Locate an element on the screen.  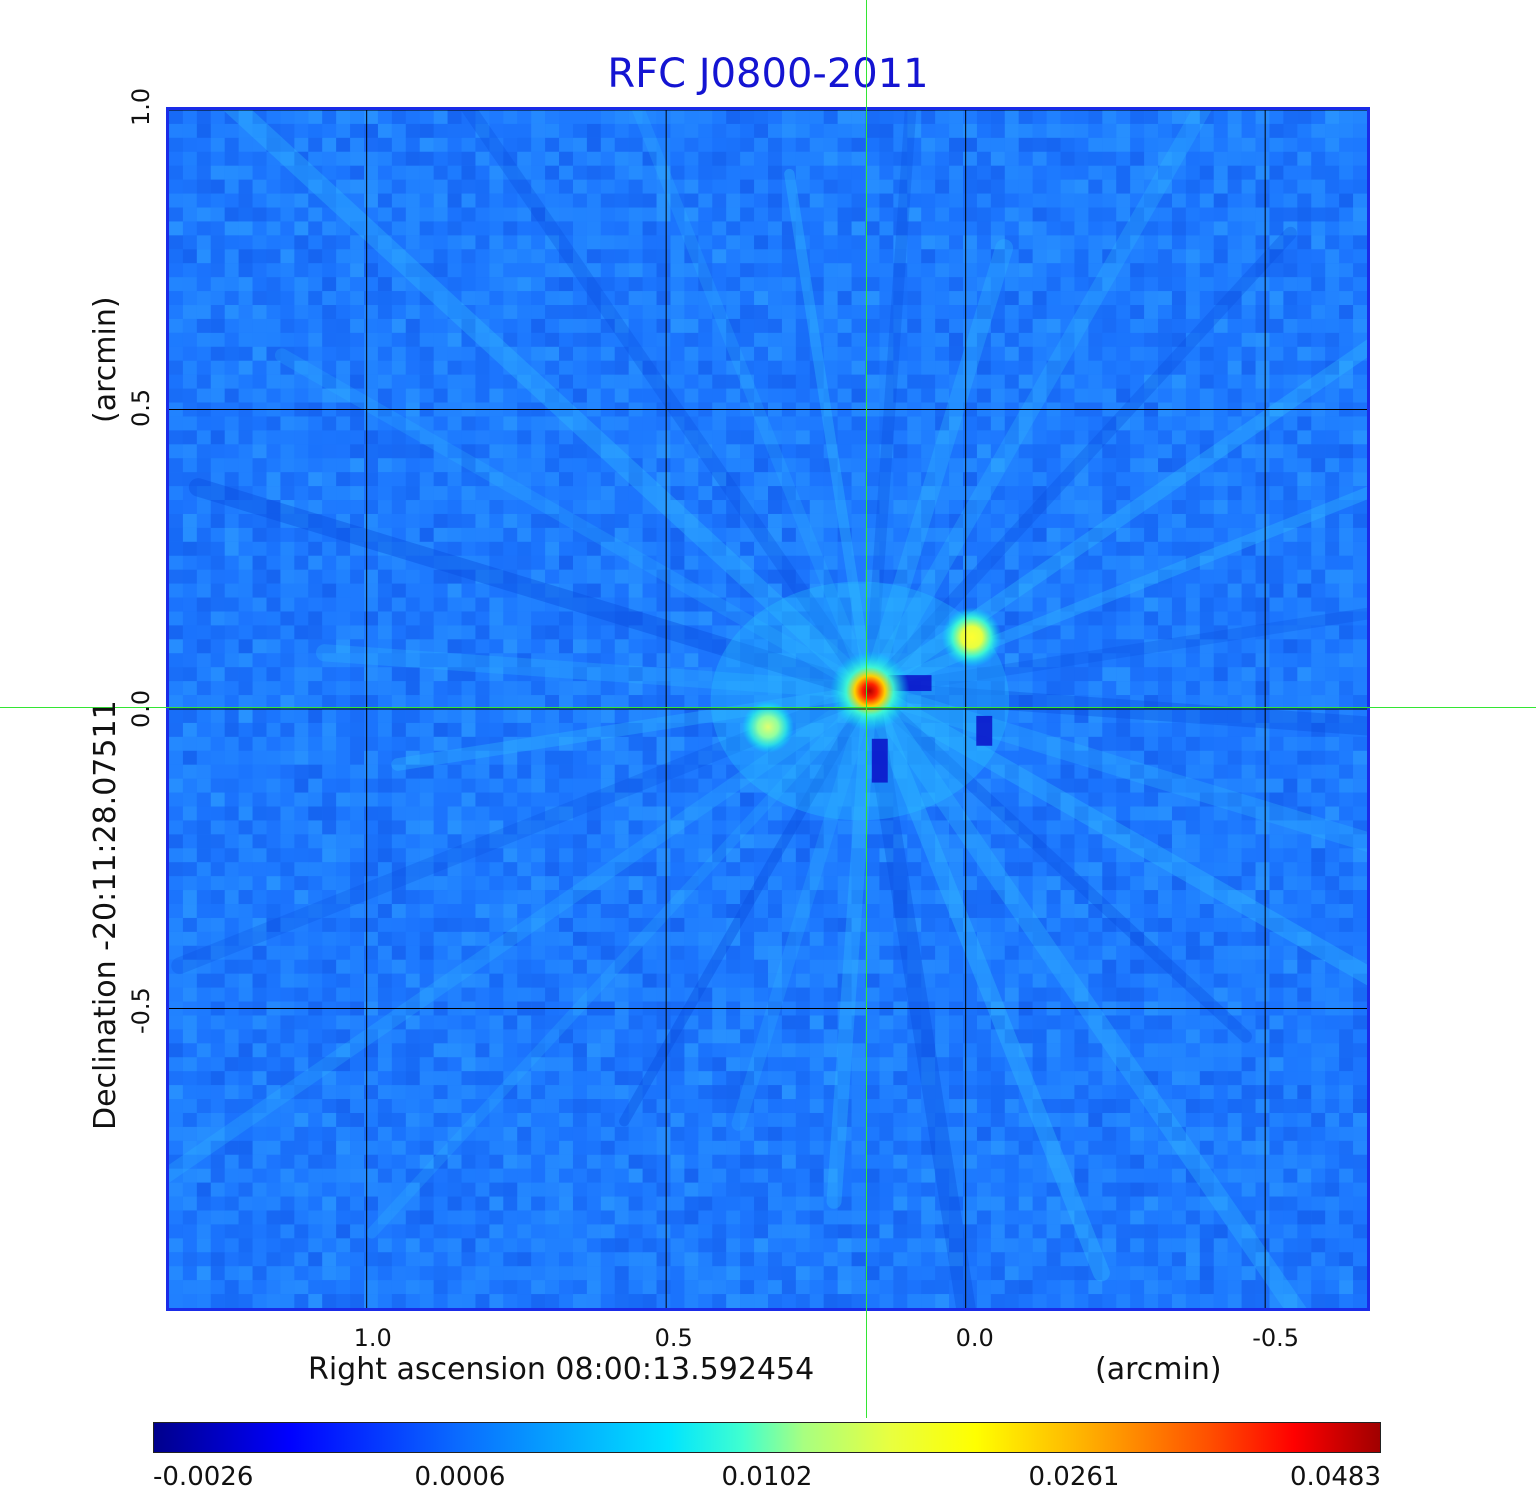
colorbar-tick-label: -0.0026 is located at coordinates (203, 1477).